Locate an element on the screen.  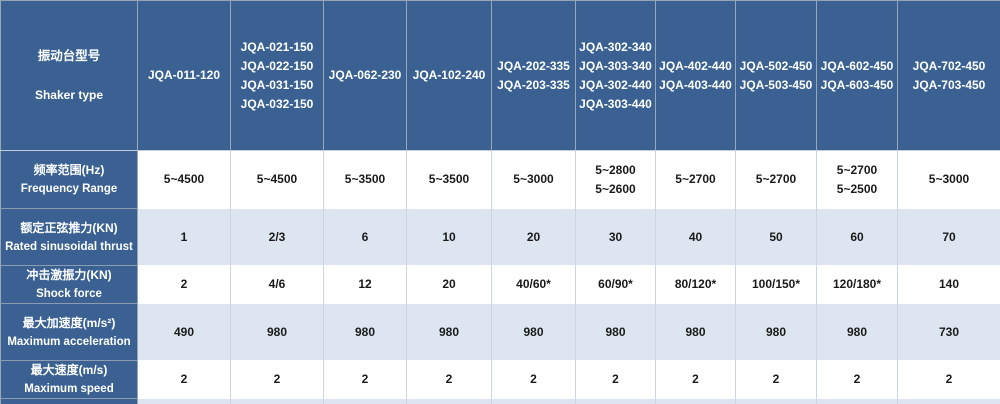
value-cell-frequency-range-col9: 5~2700 5~2500 is located at coordinates (857, 179).